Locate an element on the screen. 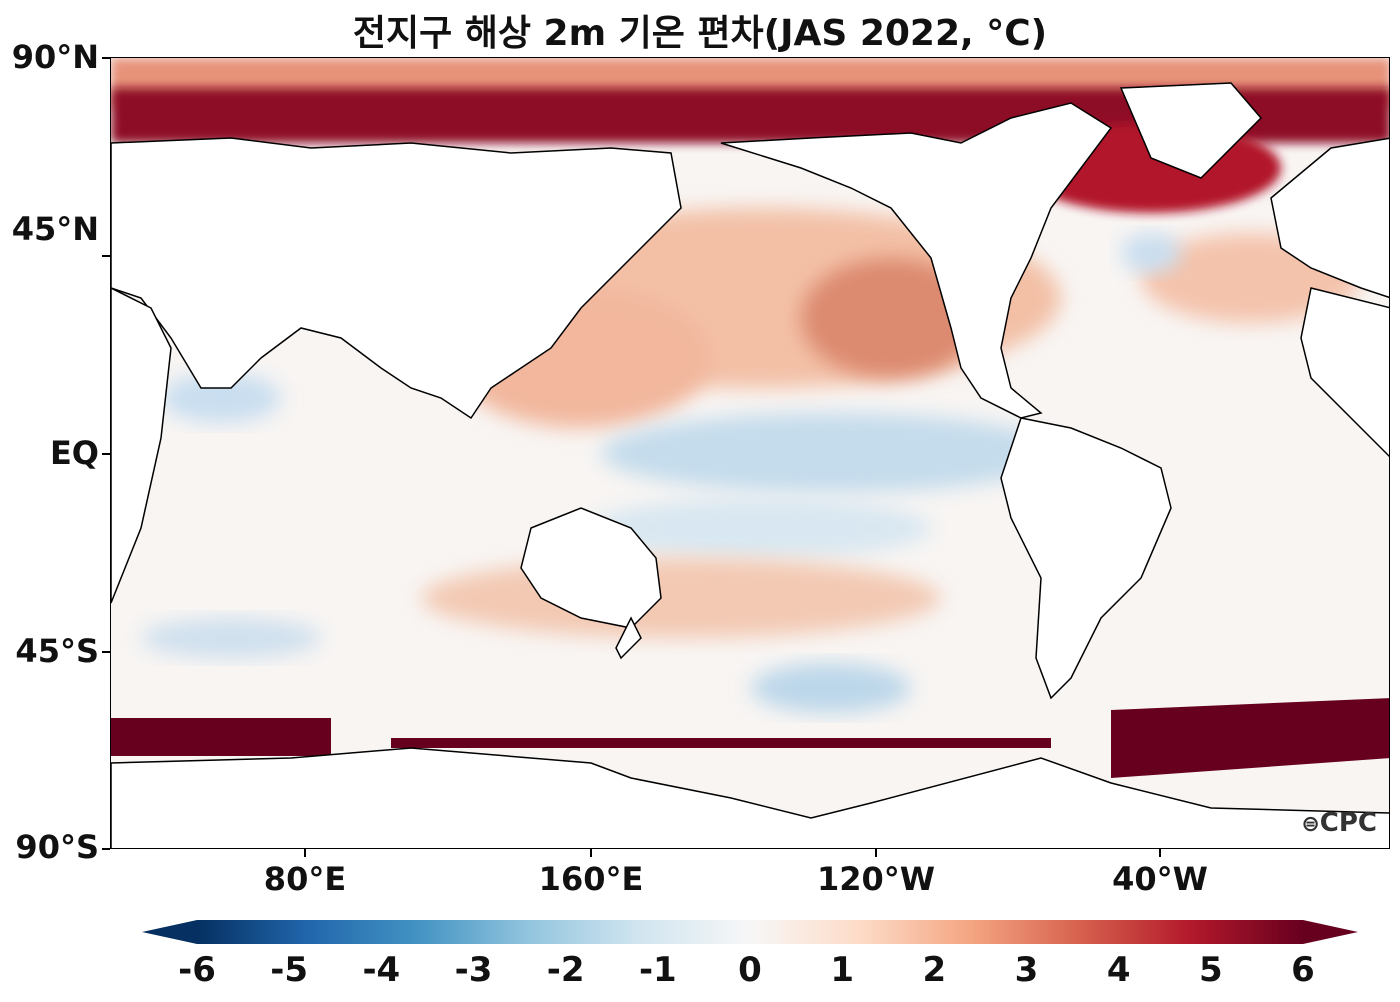 The image size is (1400, 1002). europe-land is located at coordinates (1329, 218).